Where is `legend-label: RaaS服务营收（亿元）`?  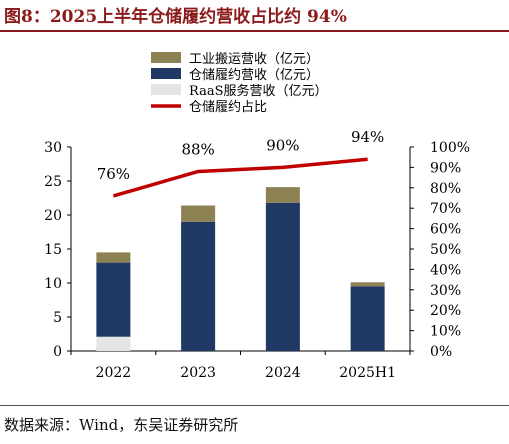
legend-label: RaaS服务营收（亿元） is located at coordinates (258, 91).